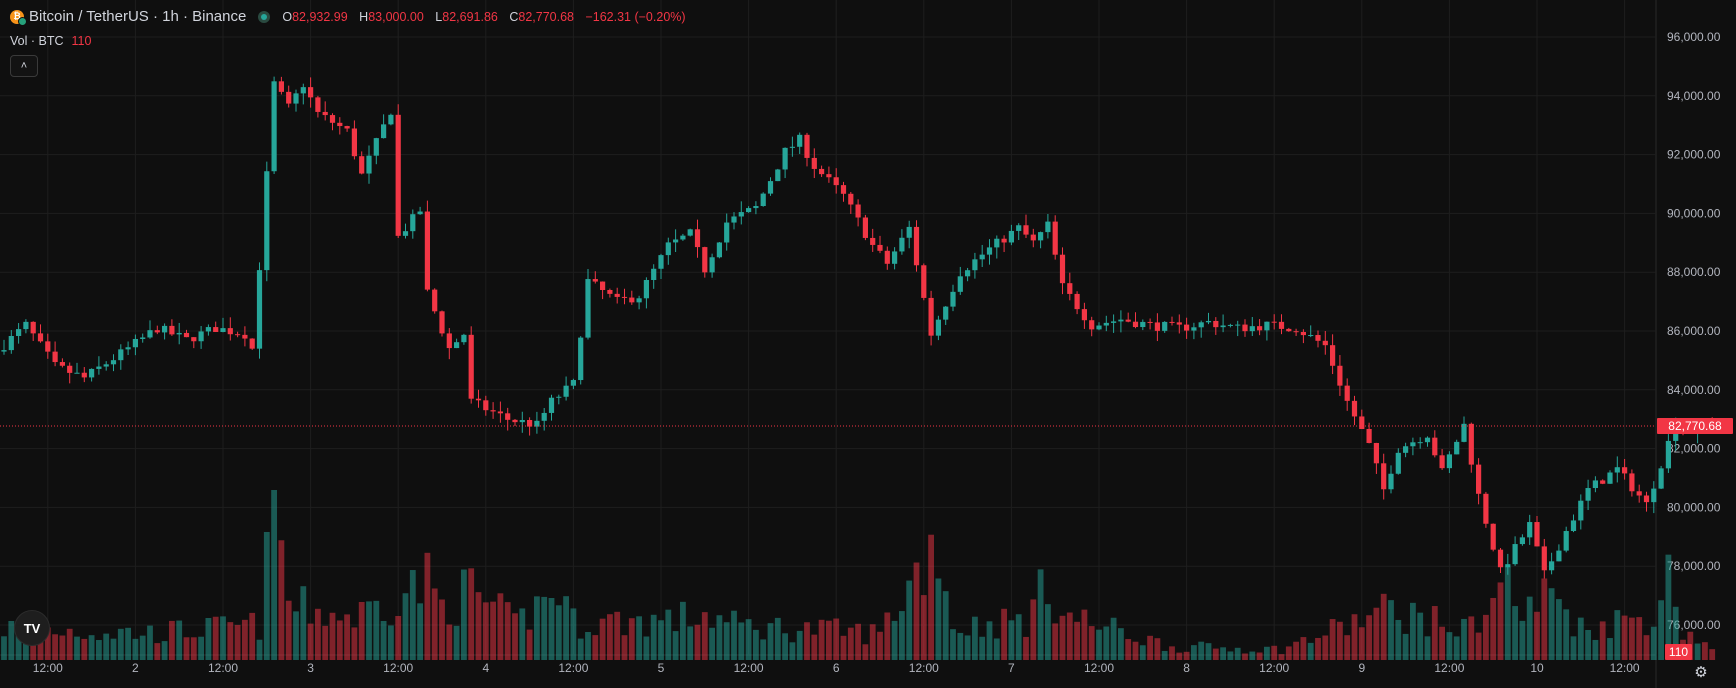 Image resolution: width=1736 pixels, height=688 pixels. What do you see at coordinates (32, 628) in the screenshot?
I see `tradingview-logo: TV` at bounding box center [32, 628].